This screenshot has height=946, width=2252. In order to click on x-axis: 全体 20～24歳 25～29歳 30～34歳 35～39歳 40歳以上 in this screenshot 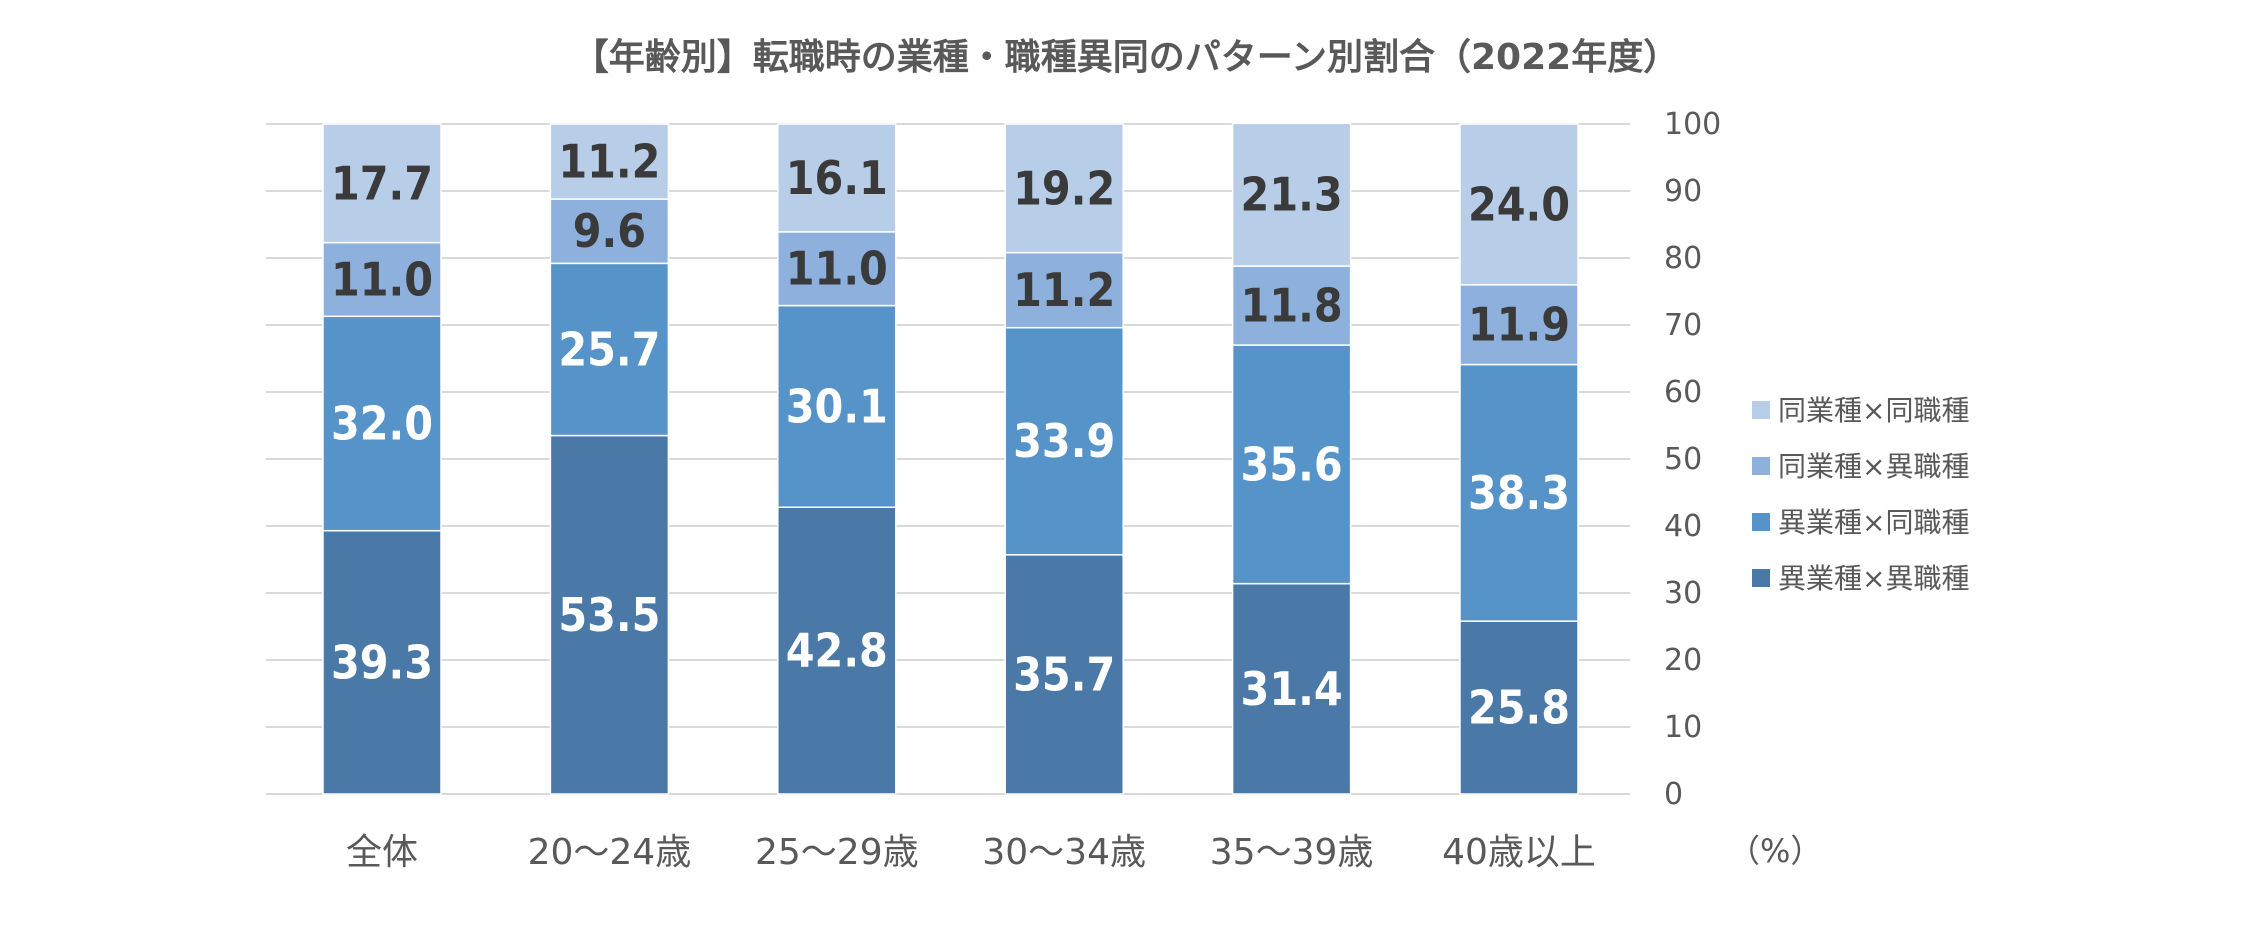, I will do `click(971, 852)`.